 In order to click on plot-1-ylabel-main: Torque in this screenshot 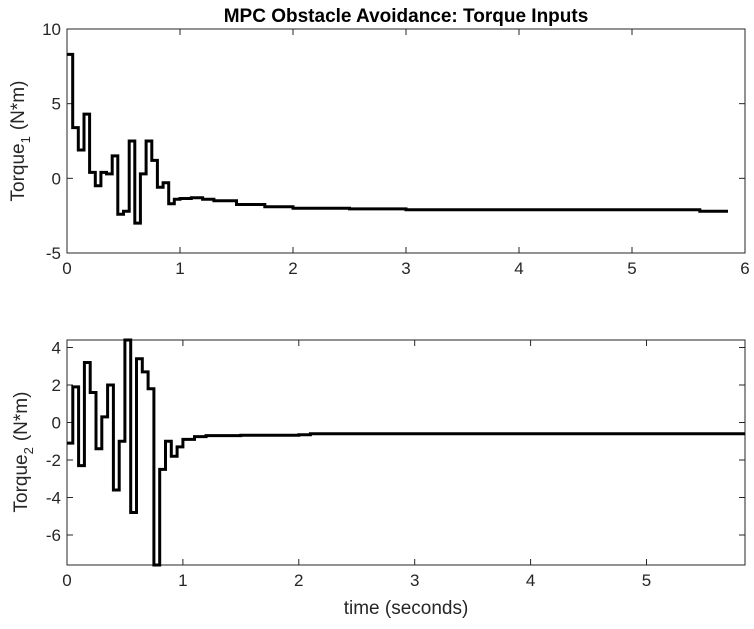, I will do `click(18, 172)`.